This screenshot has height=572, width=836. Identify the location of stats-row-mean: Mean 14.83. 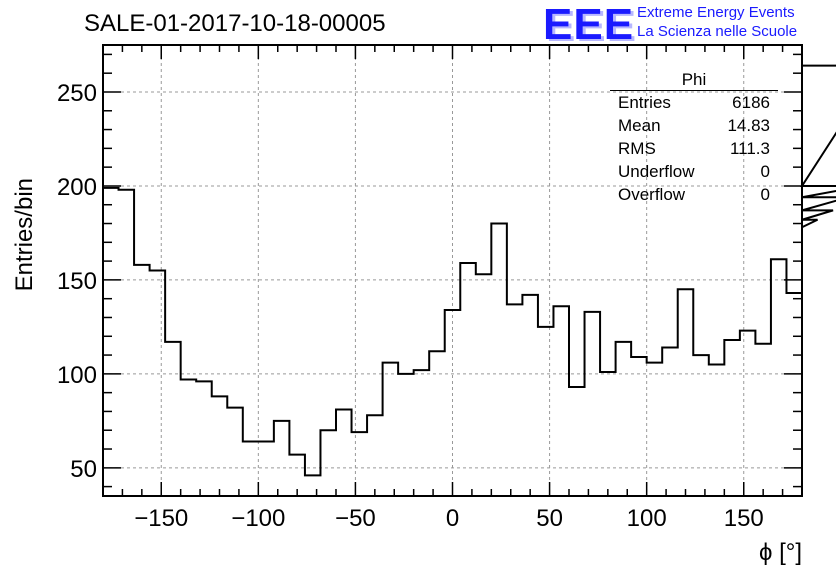
(694, 125).